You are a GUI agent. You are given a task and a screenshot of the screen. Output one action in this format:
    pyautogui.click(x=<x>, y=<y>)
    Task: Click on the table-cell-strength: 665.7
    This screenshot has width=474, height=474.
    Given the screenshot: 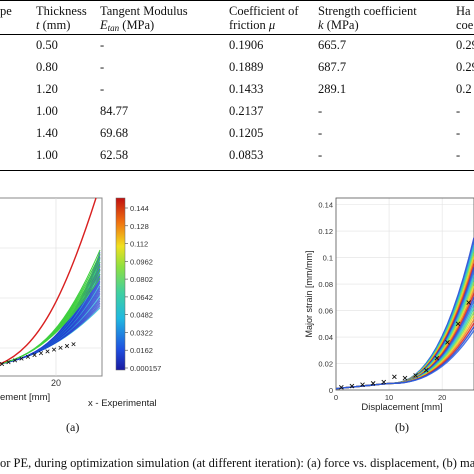 What is the action you would take?
    pyautogui.click(x=332, y=45)
    